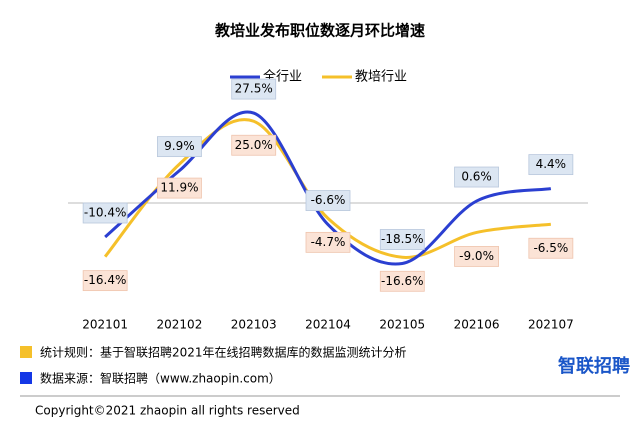  I want to click on data-label: -16.4%, so click(105, 280).